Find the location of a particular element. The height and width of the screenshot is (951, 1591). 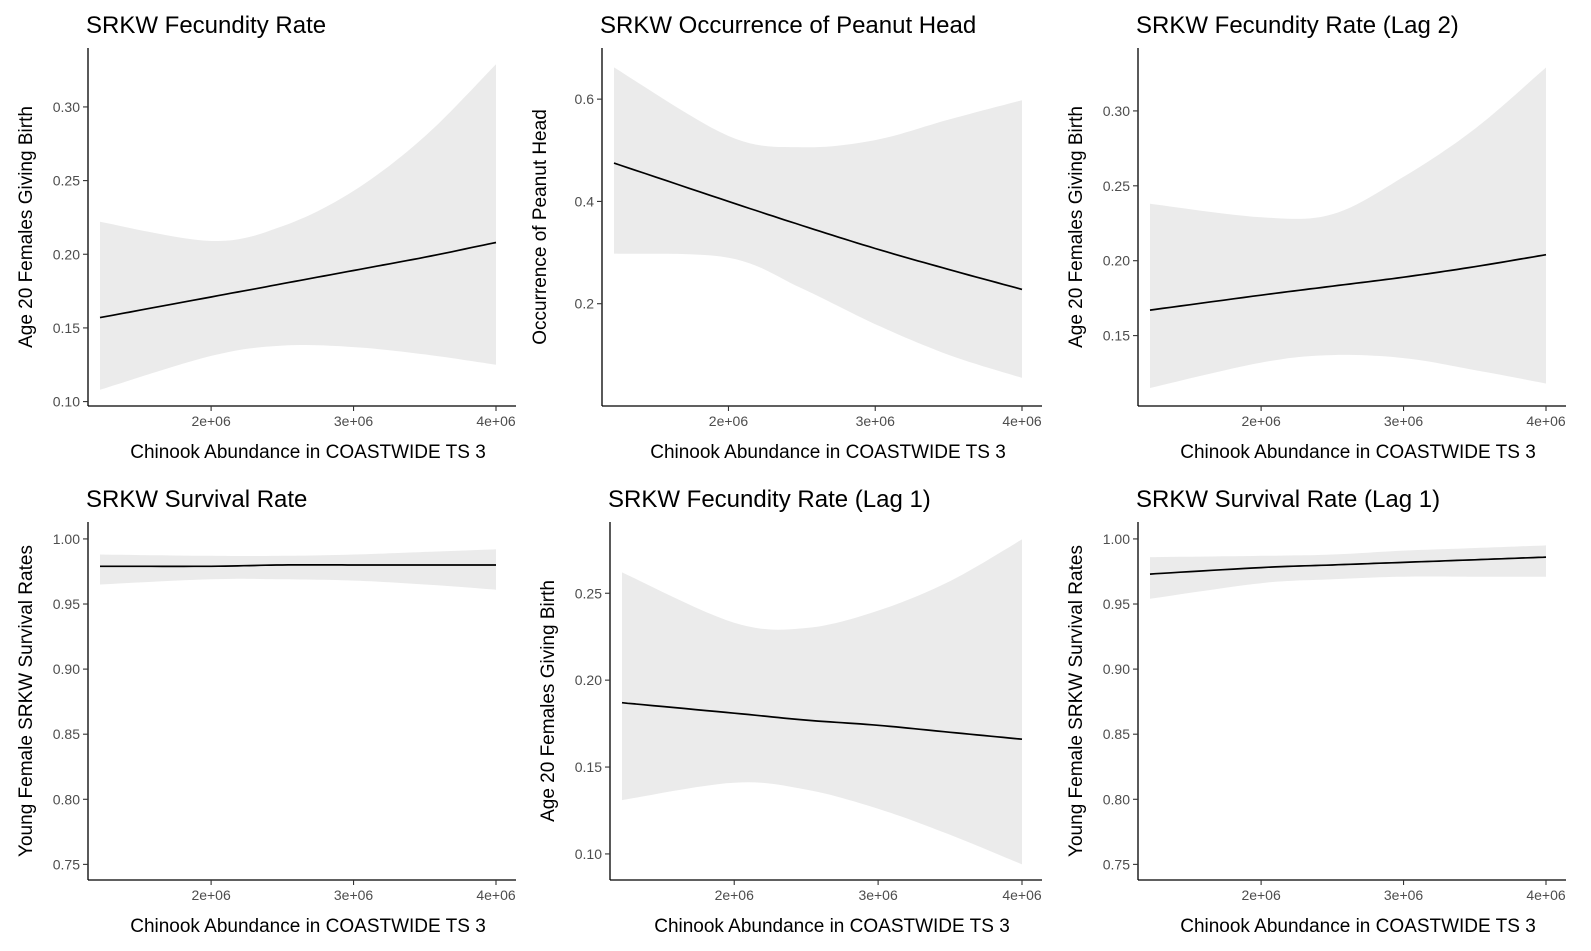

chart-title: SRKW Survival Rate (Lag 1) is located at coordinates (1288, 499).